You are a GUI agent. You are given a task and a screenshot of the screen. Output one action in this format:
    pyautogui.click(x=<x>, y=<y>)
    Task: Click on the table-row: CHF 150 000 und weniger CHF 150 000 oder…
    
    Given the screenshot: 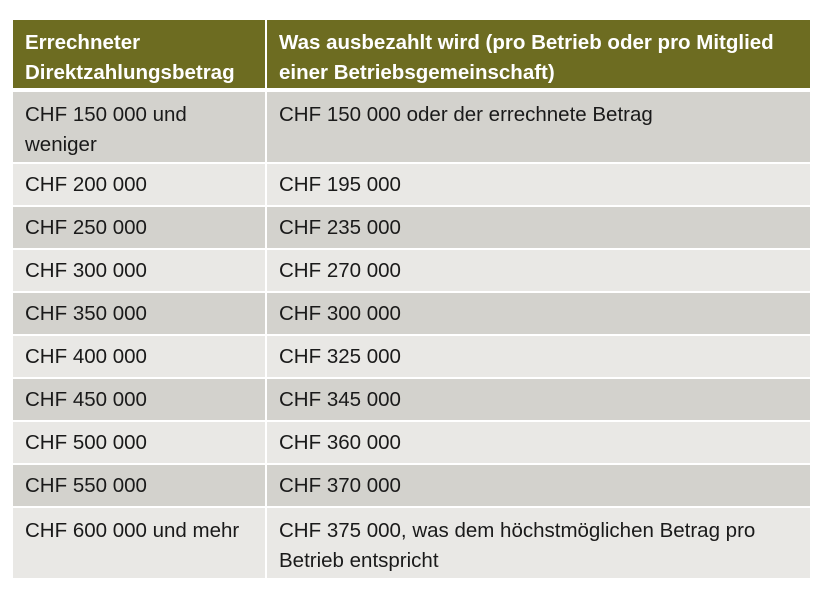 What is the action you would take?
    pyautogui.click(x=411, y=126)
    